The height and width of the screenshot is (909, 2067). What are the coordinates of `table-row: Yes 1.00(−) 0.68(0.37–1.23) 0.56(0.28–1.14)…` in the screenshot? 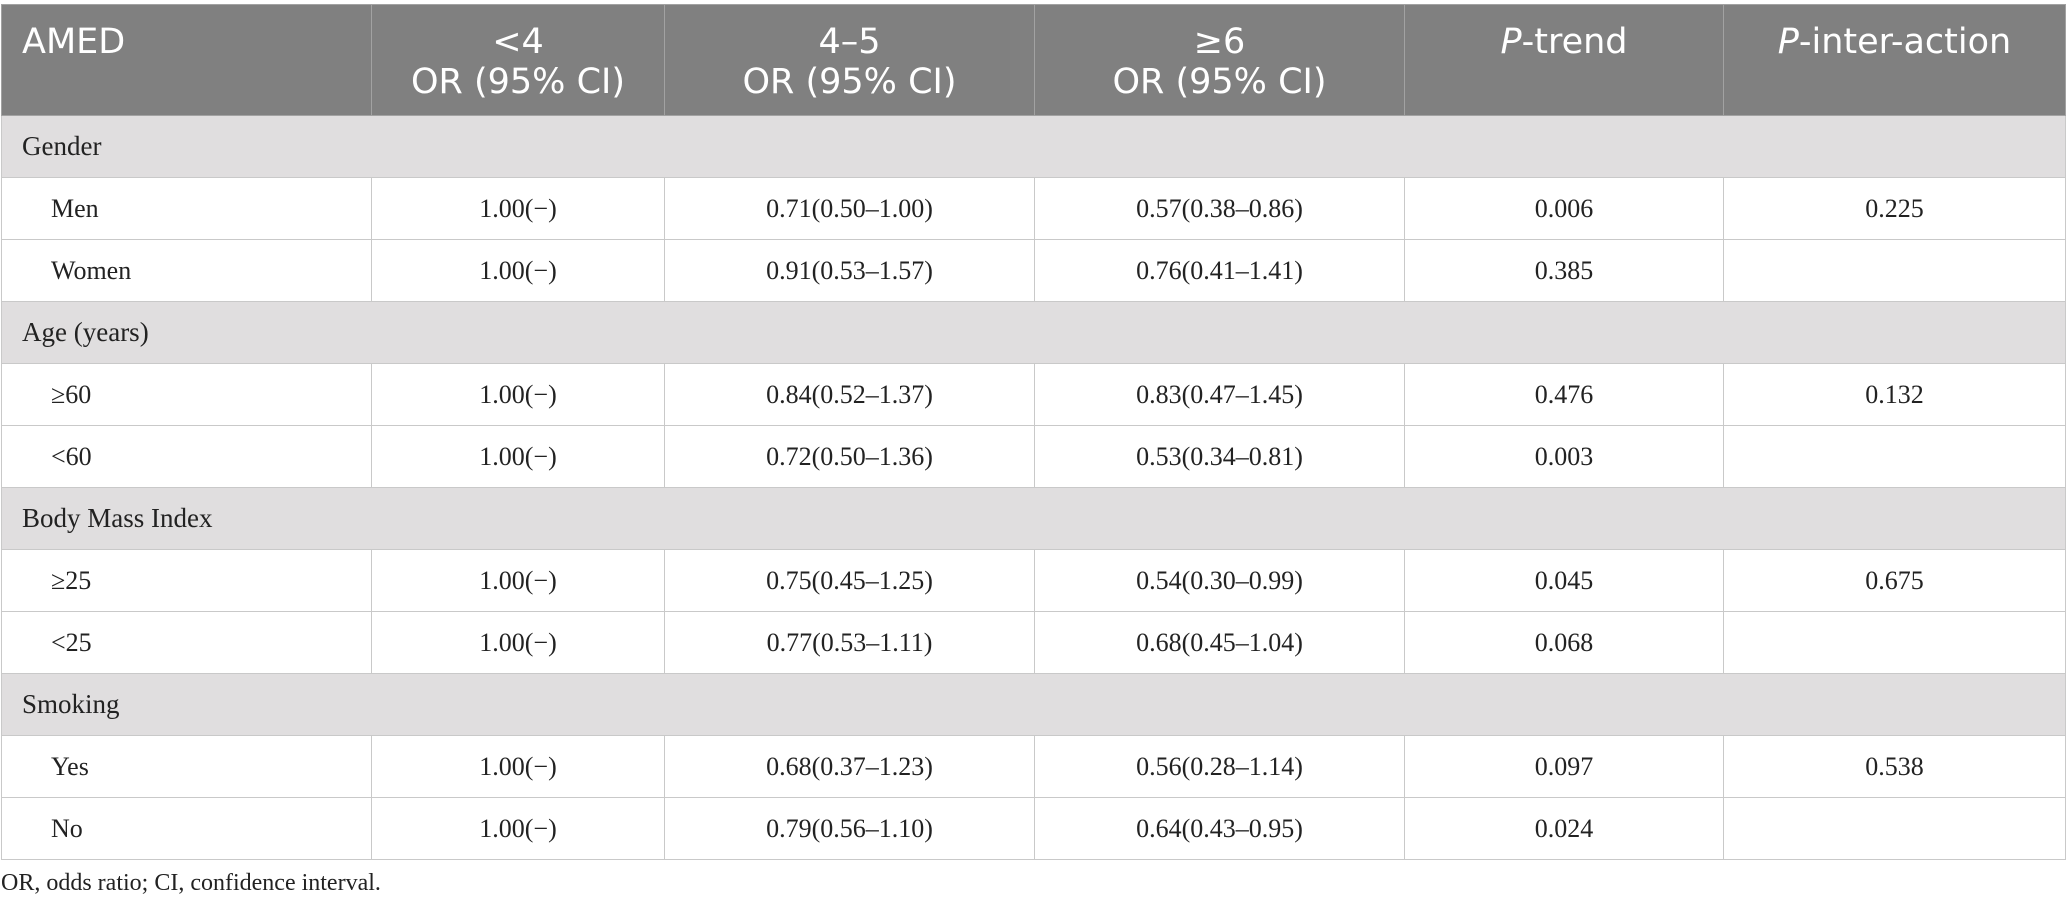 It's located at (1033, 766).